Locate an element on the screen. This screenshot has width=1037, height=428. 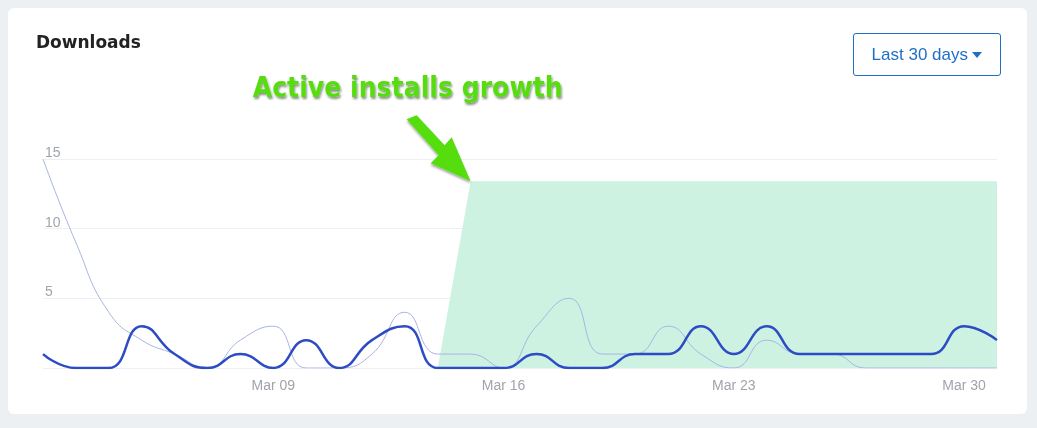
y-tick-label: 15 is located at coordinates (53, 152).